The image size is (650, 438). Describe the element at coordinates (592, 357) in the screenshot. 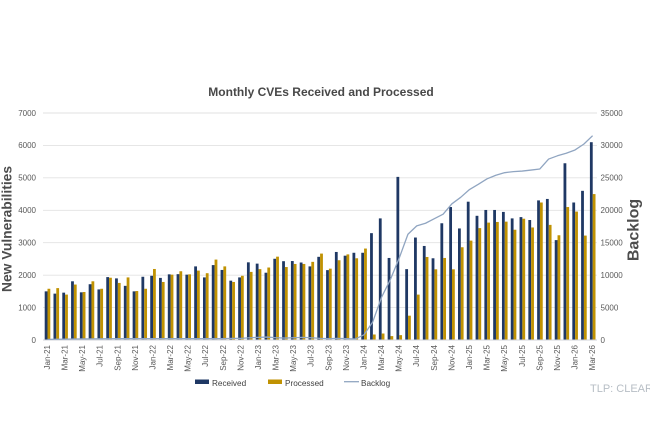

I see `svg-text: Mar-26` at that location.